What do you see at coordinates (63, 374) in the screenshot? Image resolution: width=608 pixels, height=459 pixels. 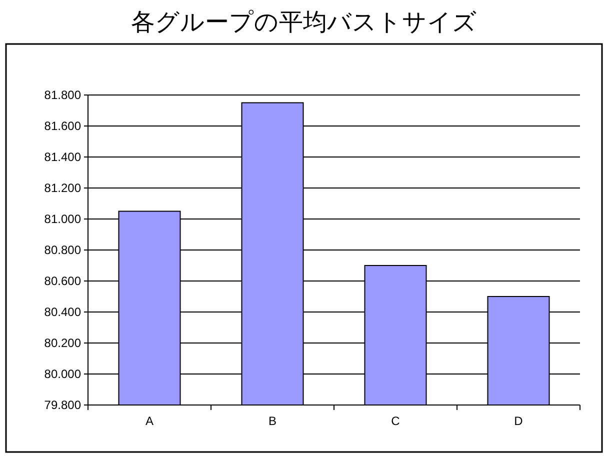 I see `y-tick-label: 80.000` at bounding box center [63, 374].